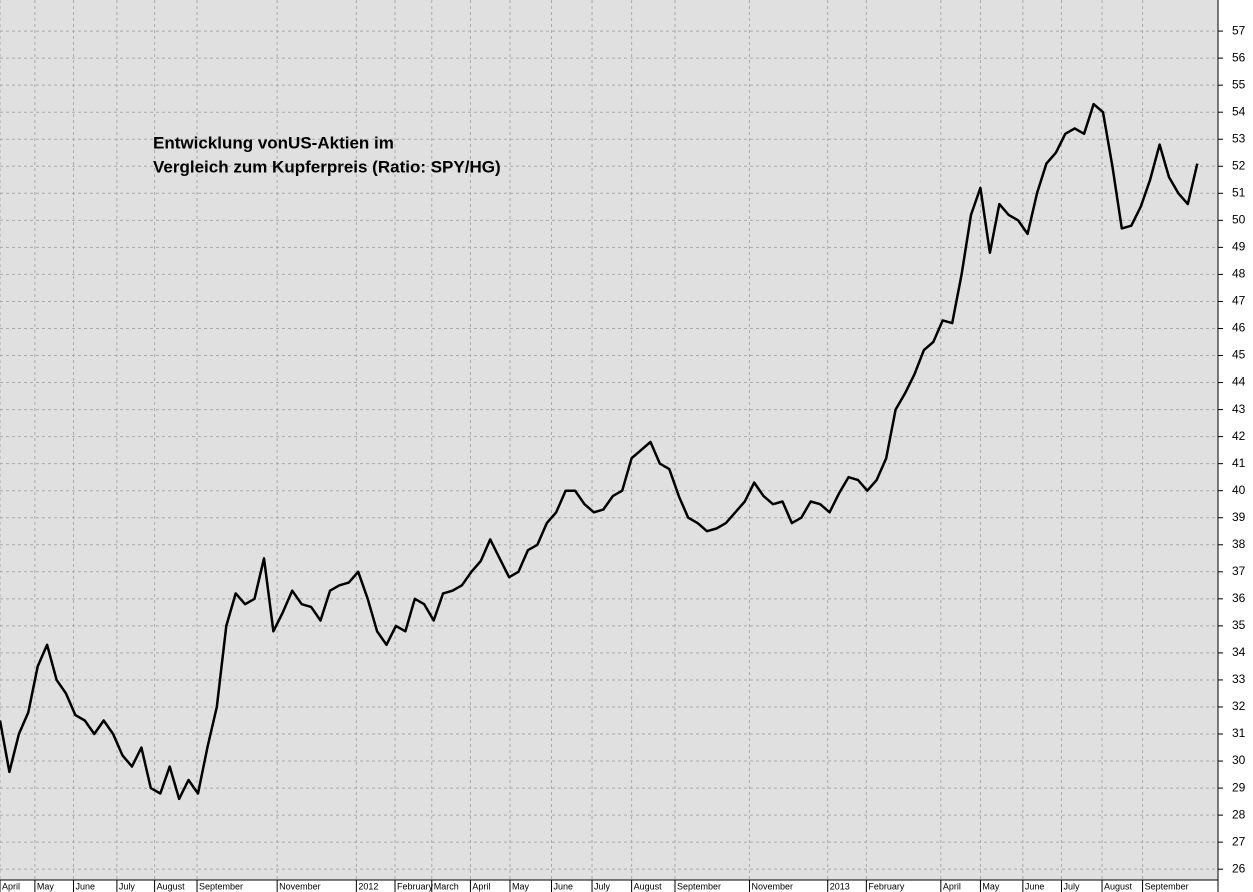 The width and height of the screenshot is (1253, 892). What do you see at coordinates (1239, 274) in the screenshot?
I see `y-tick-label: 48` at bounding box center [1239, 274].